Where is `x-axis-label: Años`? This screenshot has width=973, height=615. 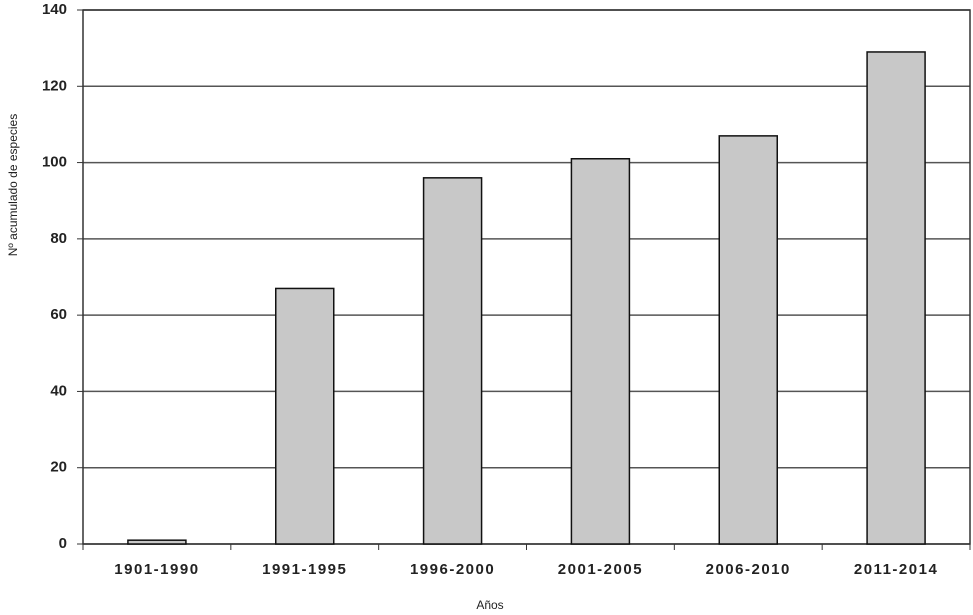 x-axis-label: Años is located at coordinates (489, 605).